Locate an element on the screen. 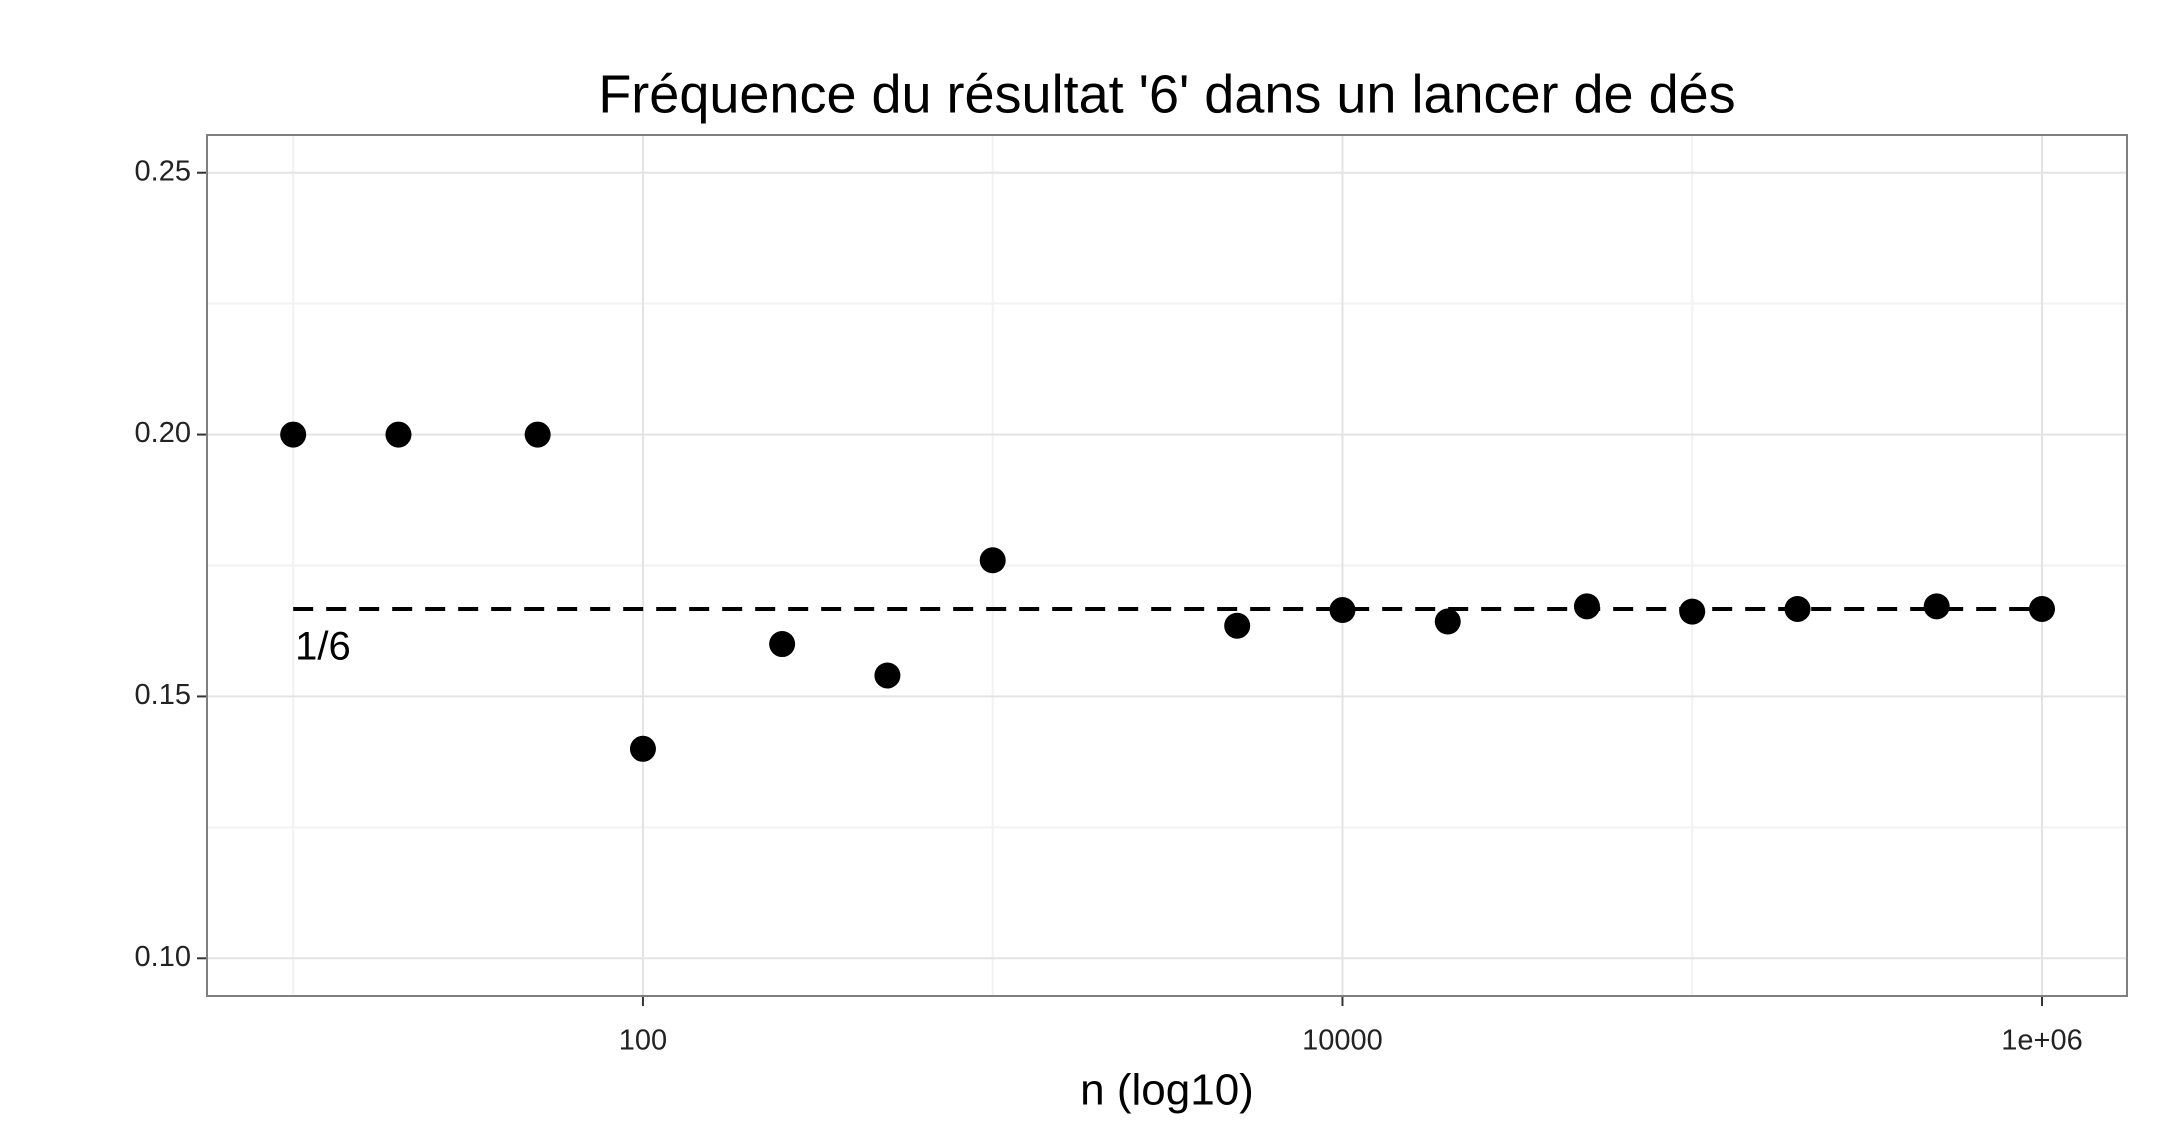 This screenshot has width=2165, height=1141. x-tick-label: 100 is located at coordinates (643, 1041).